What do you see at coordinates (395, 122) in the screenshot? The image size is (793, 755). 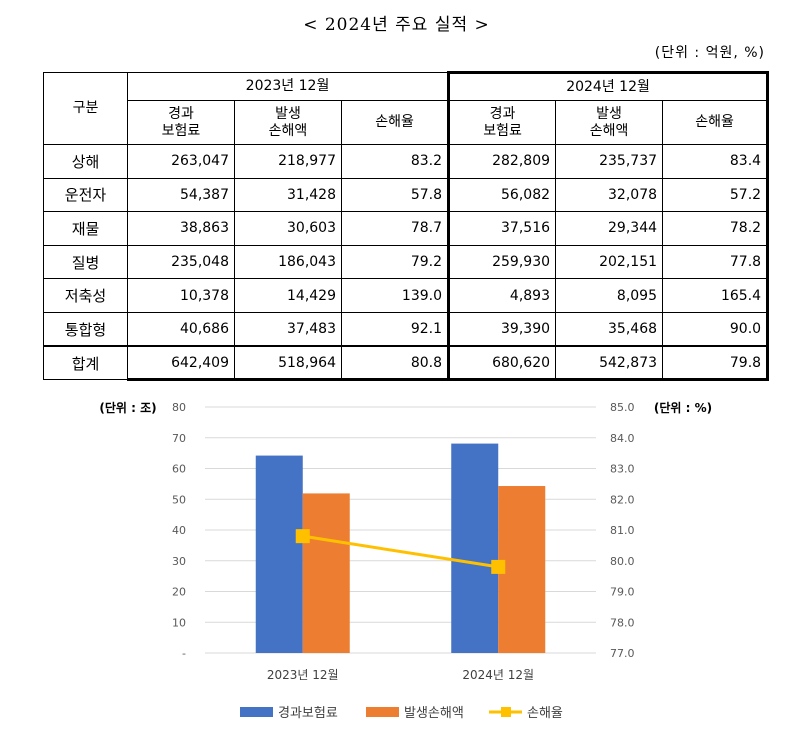 I see `col-header-loss-ratio-2023: 손해율` at bounding box center [395, 122].